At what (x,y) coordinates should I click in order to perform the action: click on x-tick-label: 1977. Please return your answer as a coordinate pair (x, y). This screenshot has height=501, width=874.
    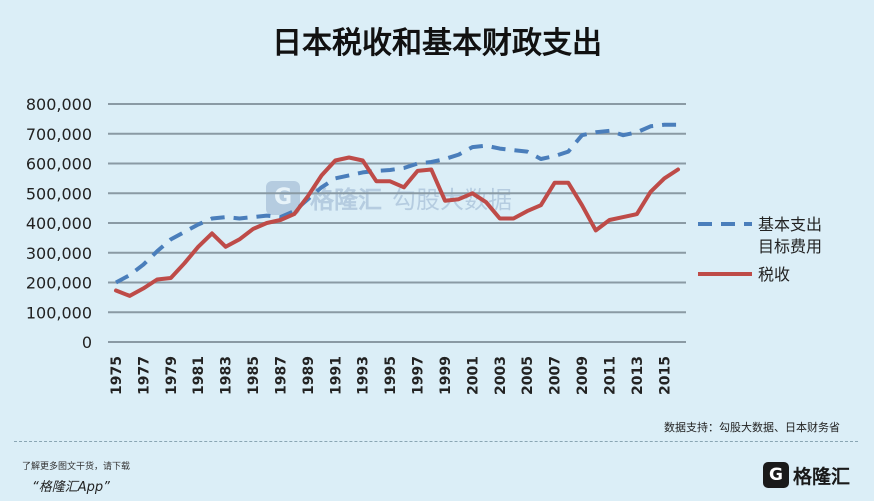
    Looking at the image, I should click on (144, 375).